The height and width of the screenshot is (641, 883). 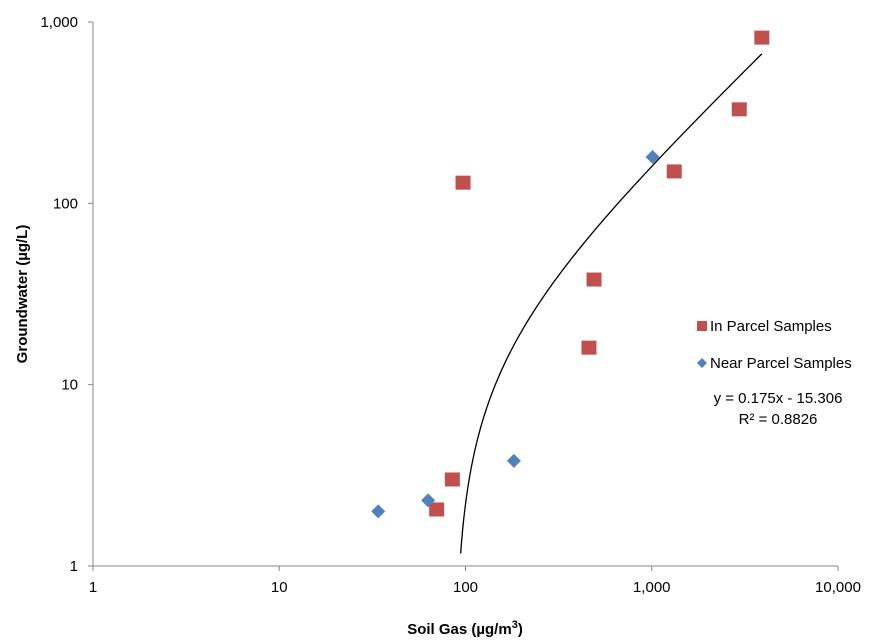 I want to click on legend-marker-near-parcel, so click(x=702, y=363).